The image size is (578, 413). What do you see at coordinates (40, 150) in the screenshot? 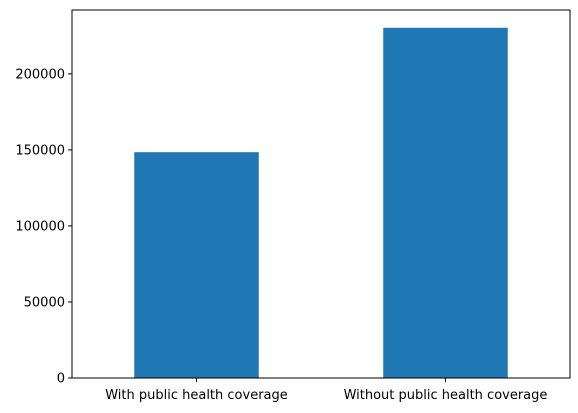
I see `y-tick-label: 150000` at bounding box center [40, 150].